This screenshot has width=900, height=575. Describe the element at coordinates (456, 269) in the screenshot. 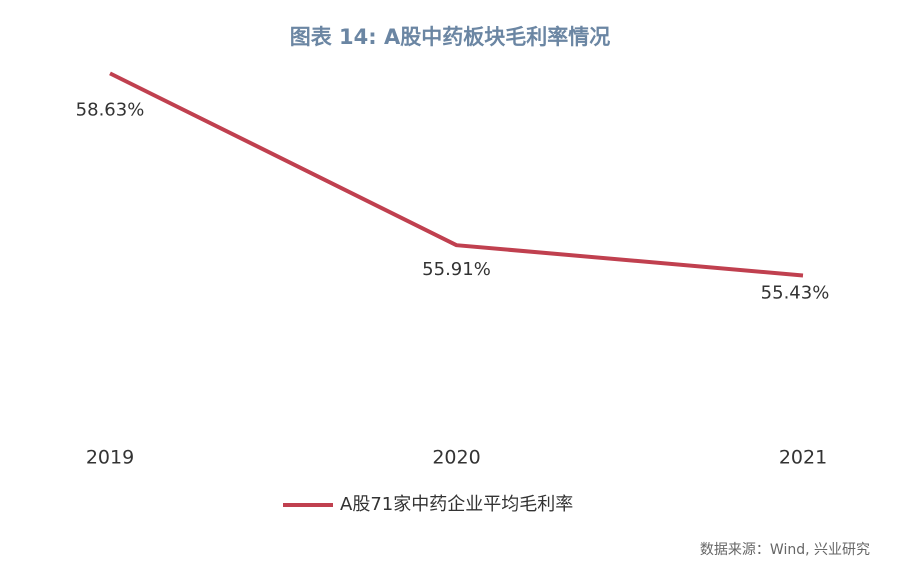

I see `data-label: 55.91%` at that location.